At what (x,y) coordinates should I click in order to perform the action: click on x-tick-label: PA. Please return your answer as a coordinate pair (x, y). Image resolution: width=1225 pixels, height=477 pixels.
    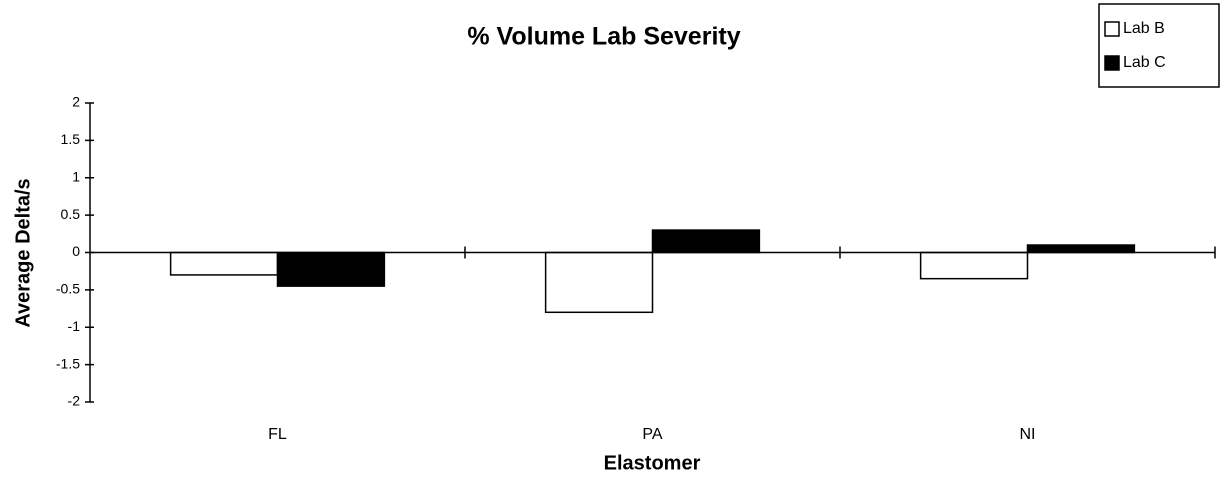
    Looking at the image, I should click on (652, 434).